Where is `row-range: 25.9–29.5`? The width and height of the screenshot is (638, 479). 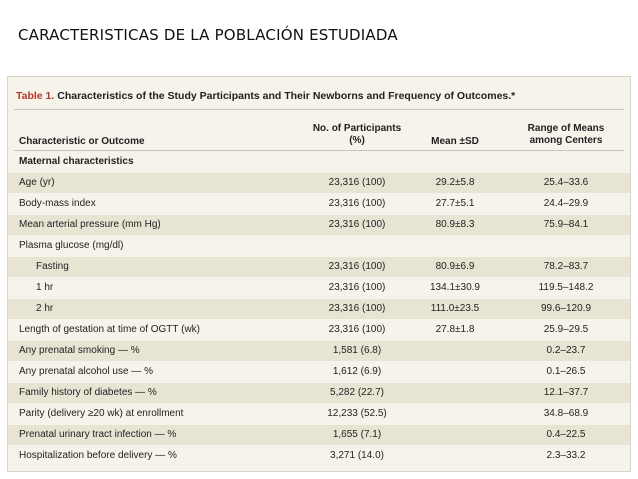 row-range: 25.9–29.5 is located at coordinates (566, 329).